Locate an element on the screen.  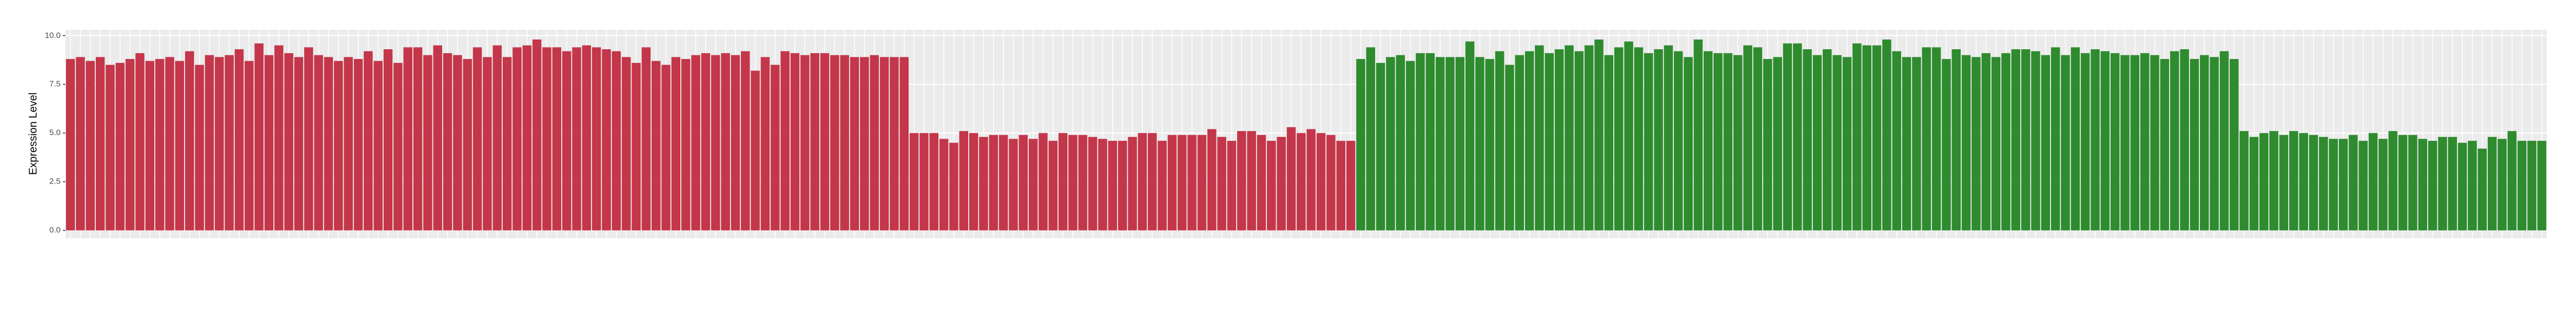
y-tick-label: 2.5 is located at coordinates (55, 181).